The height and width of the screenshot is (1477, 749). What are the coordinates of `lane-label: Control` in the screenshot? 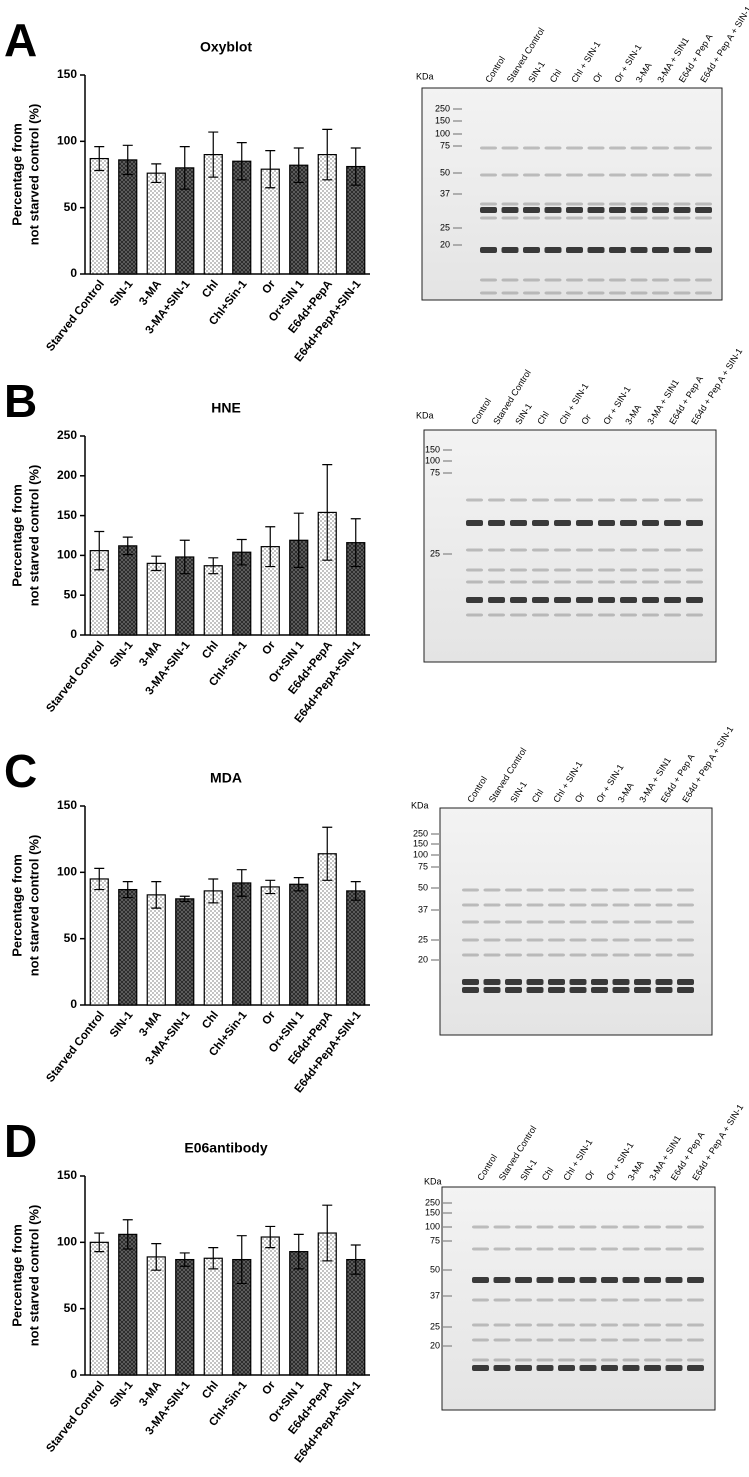 It's located at (481, 411).